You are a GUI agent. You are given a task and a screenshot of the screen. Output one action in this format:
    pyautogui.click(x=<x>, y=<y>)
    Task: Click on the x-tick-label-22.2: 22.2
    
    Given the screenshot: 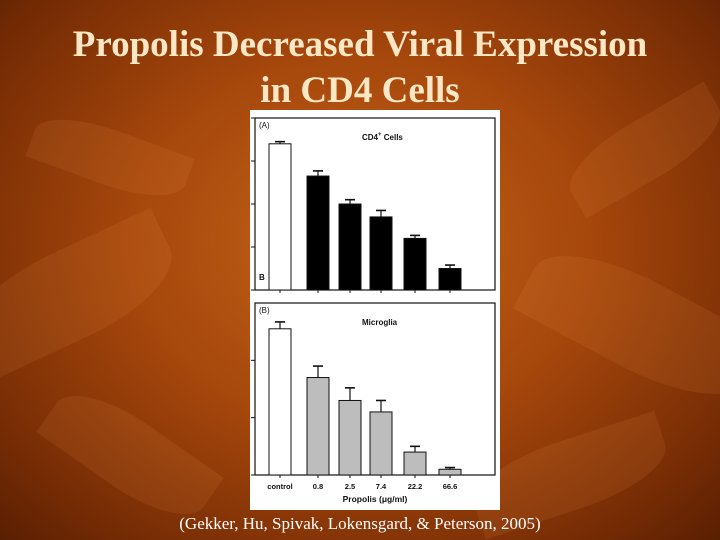 What is the action you would take?
    pyautogui.click(x=415, y=486)
    